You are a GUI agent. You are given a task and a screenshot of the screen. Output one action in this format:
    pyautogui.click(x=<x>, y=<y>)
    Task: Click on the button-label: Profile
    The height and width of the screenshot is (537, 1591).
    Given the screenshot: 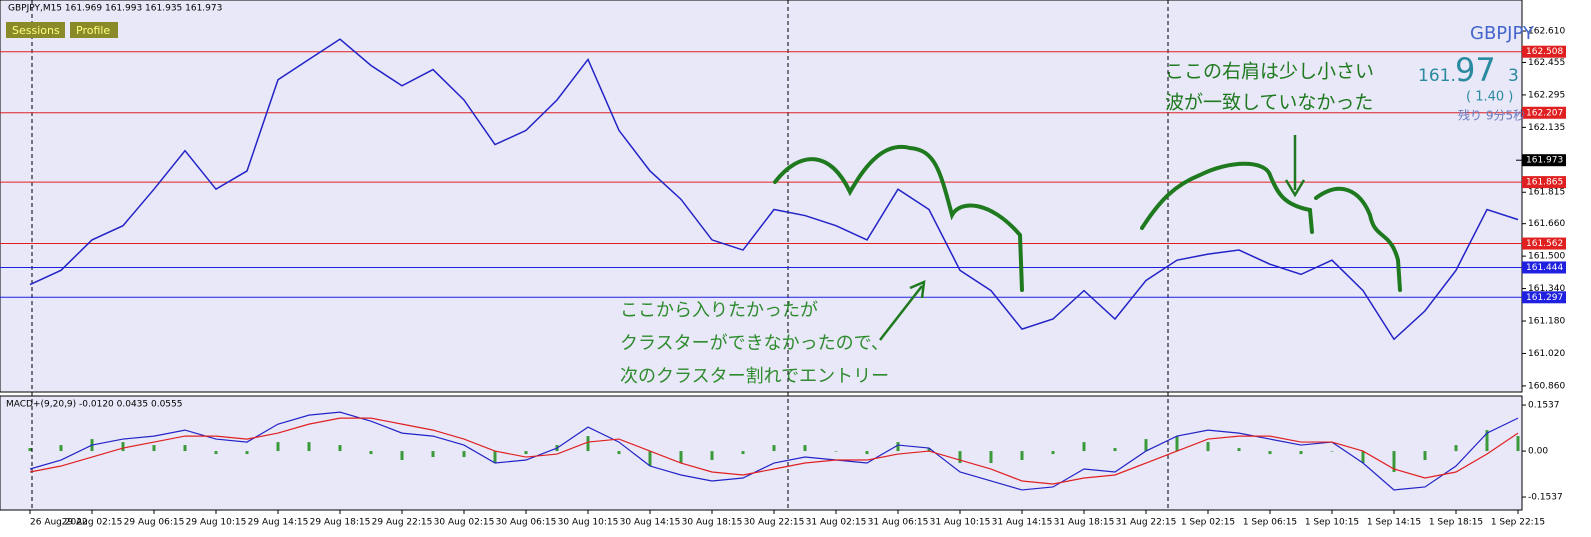 What is the action you would take?
    pyautogui.click(x=93, y=30)
    